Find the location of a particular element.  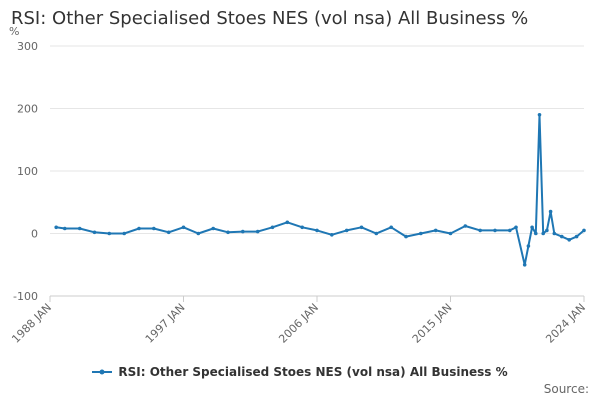

y-tick-label: 0 is located at coordinates (34, 234).